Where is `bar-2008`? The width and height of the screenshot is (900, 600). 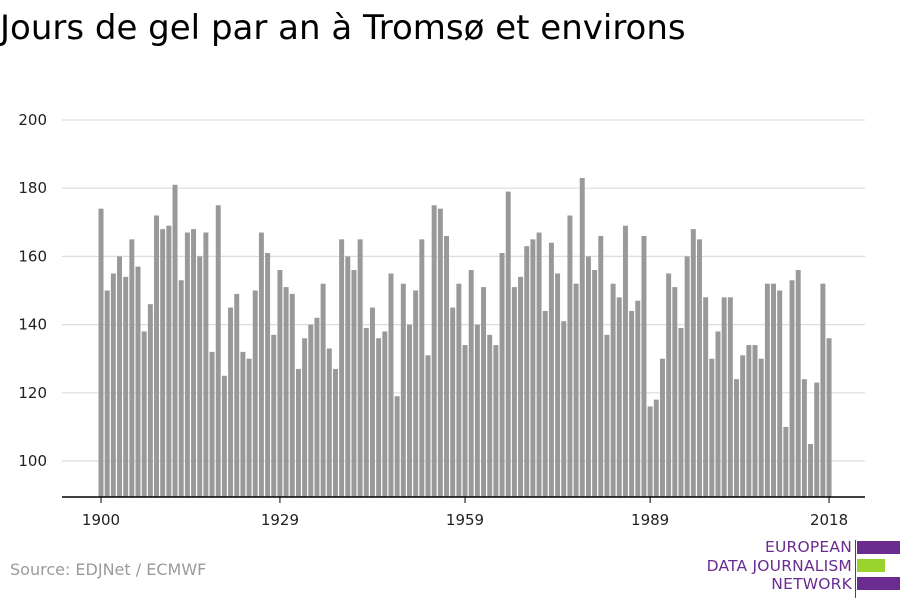
bar-2008 is located at coordinates (767, 390).